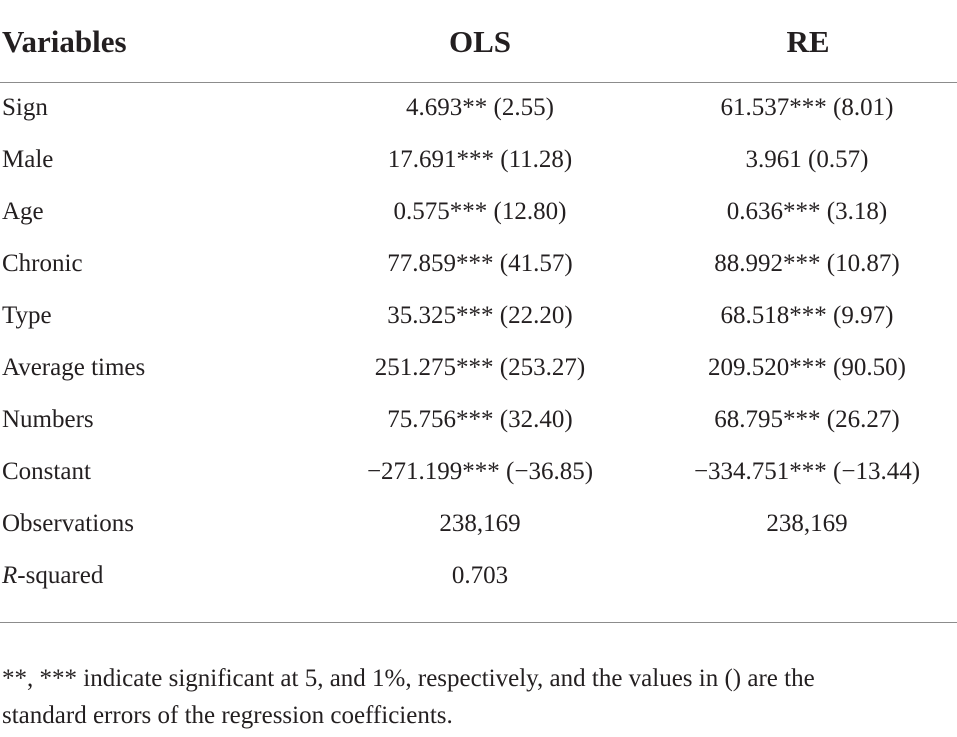 The width and height of the screenshot is (957, 737). I want to click on ols-cell: 238,169, so click(480, 523).